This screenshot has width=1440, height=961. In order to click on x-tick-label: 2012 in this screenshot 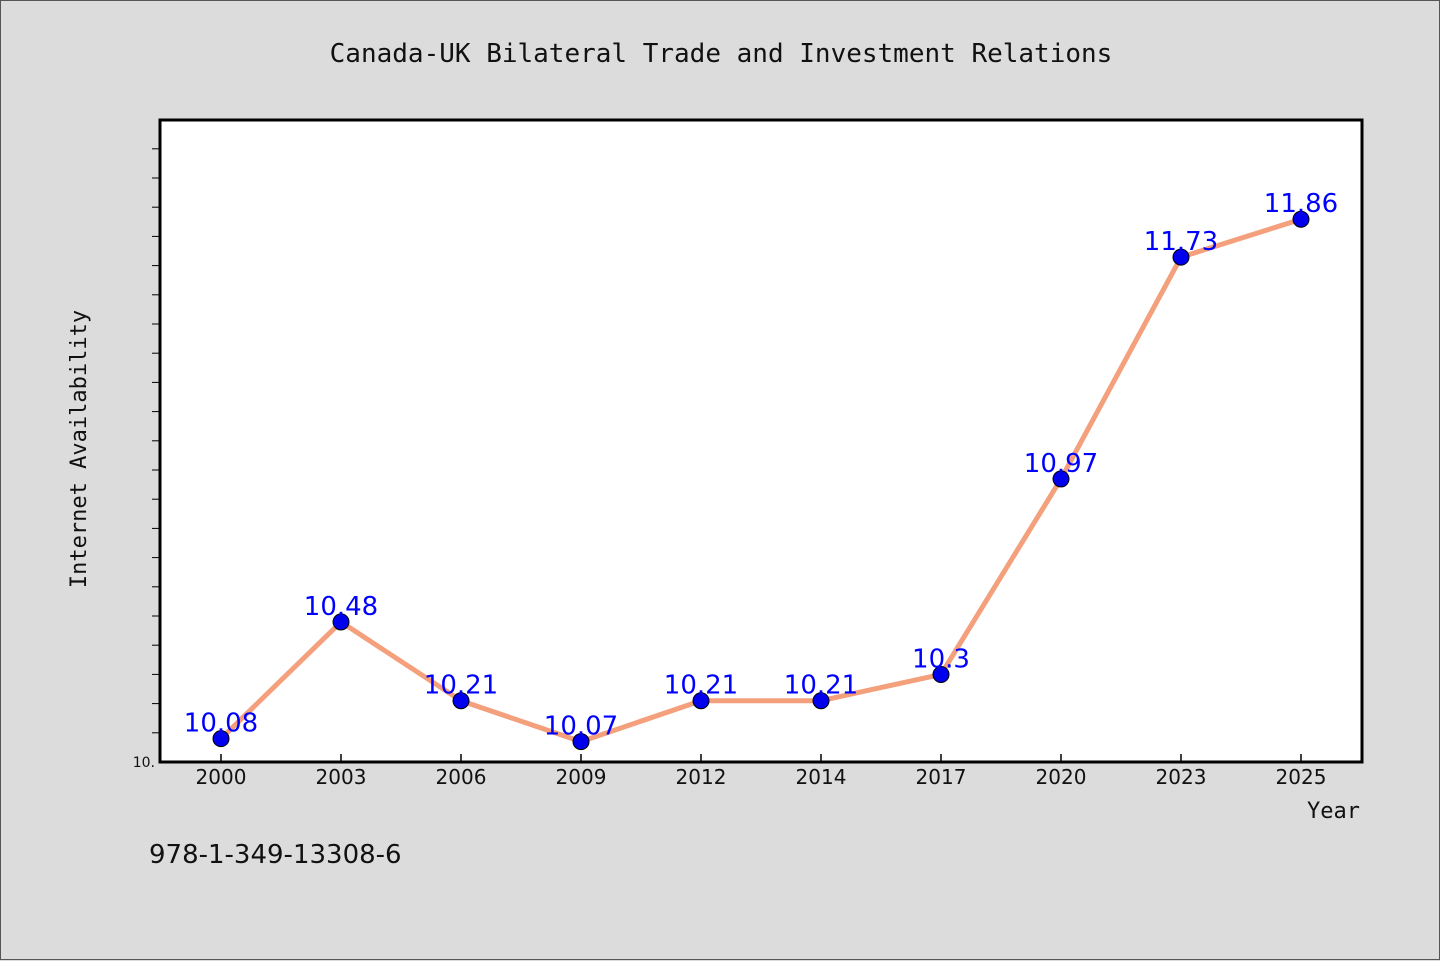, I will do `click(701, 777)`.